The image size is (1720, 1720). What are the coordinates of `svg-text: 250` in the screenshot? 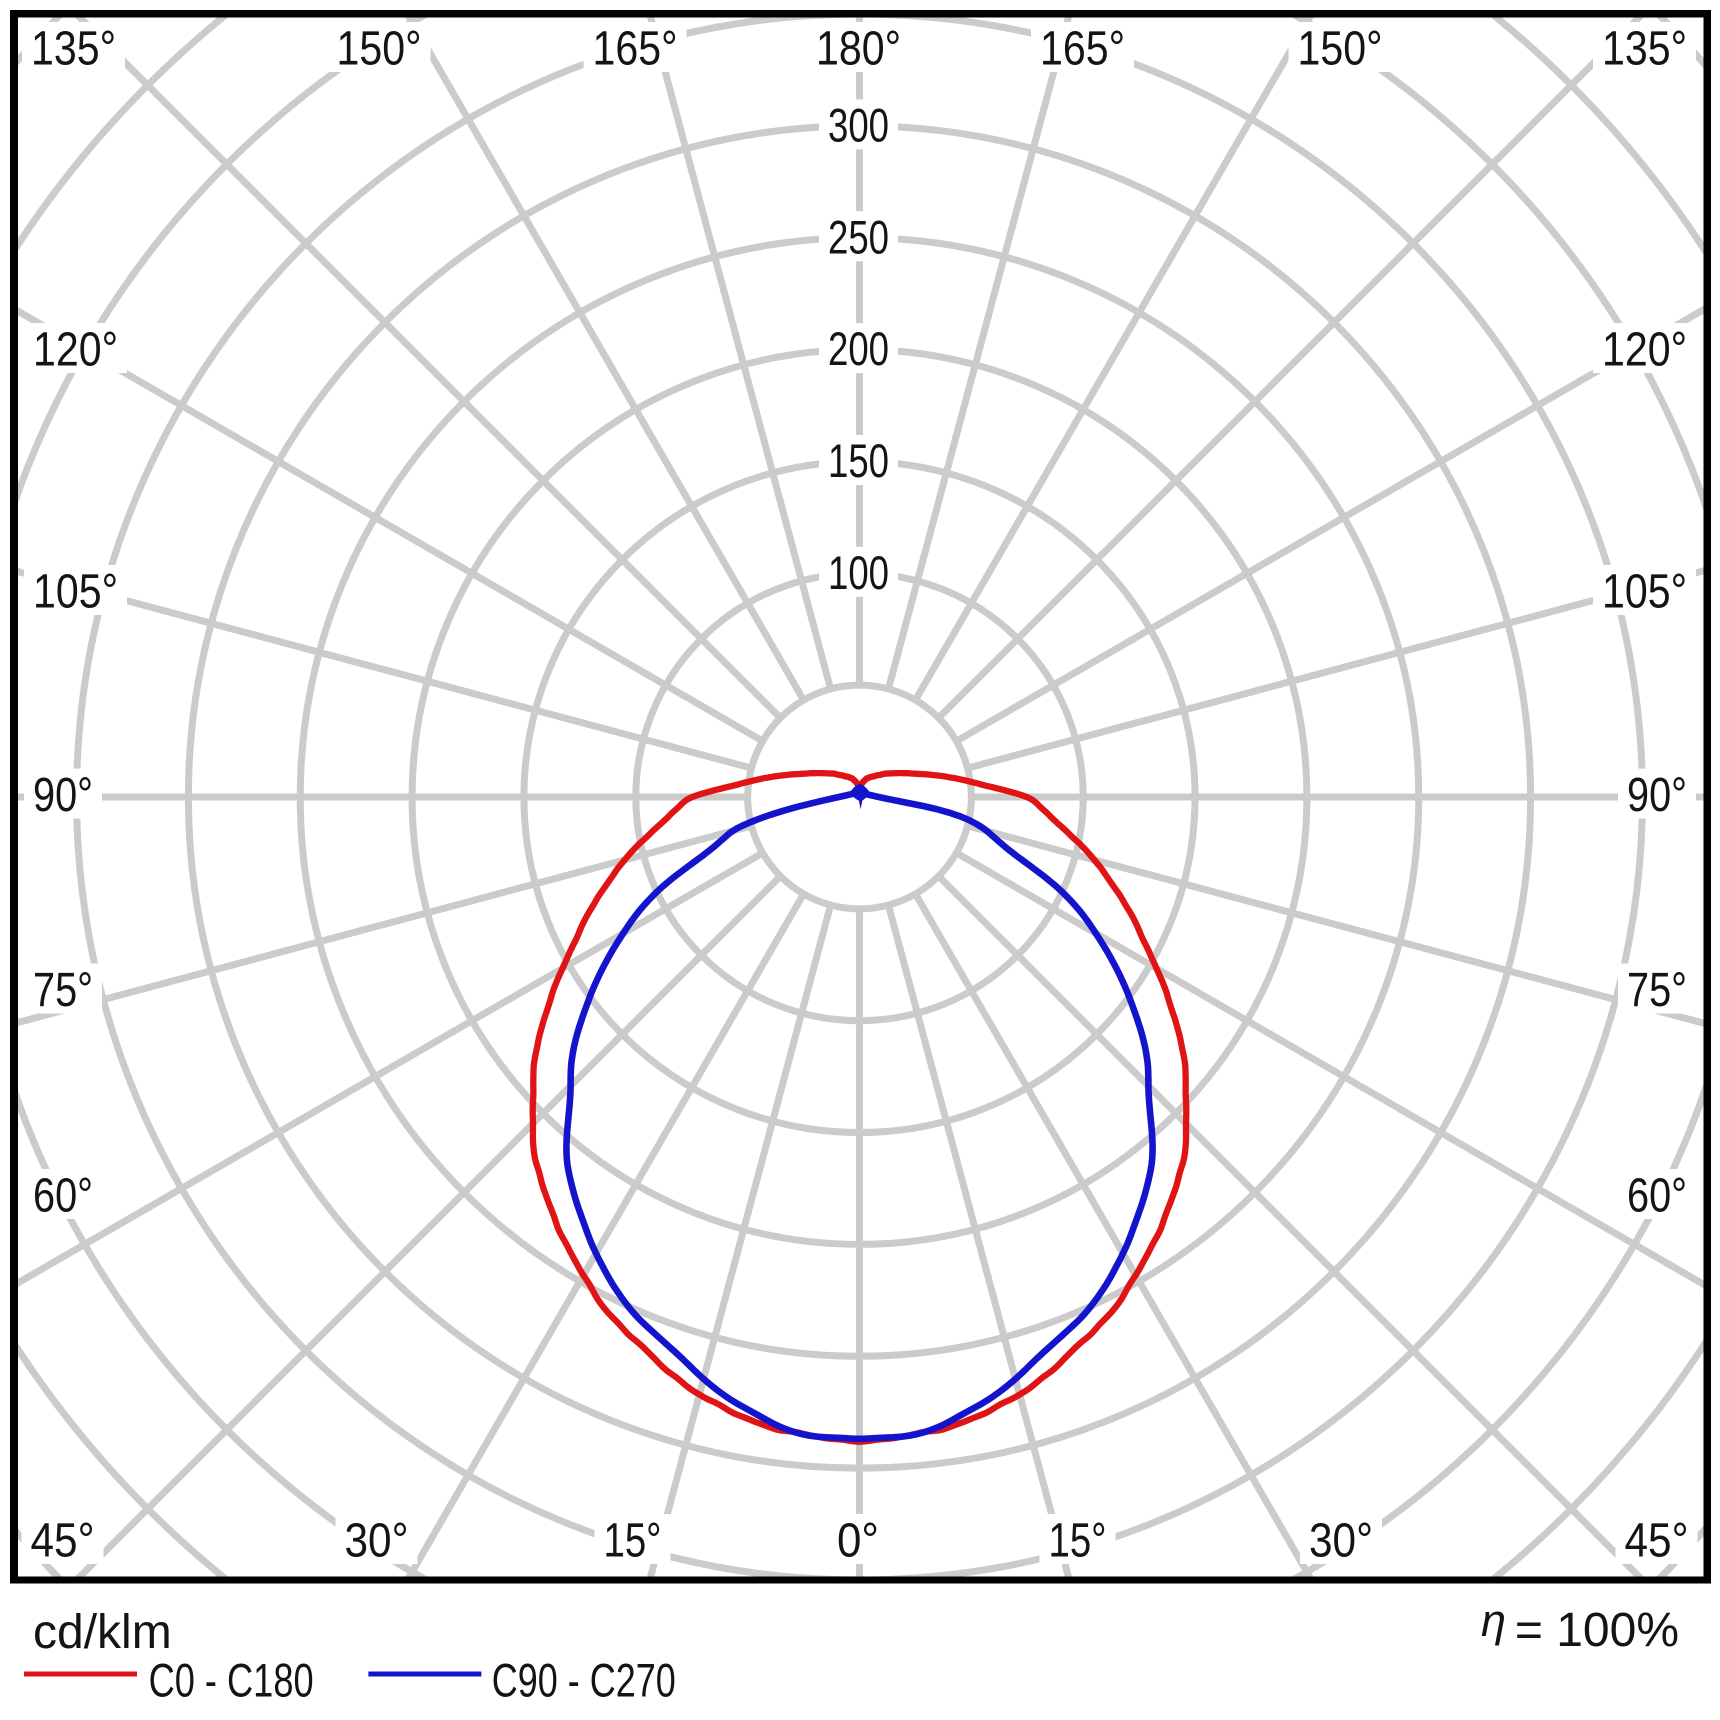 It's located at (858, 236).